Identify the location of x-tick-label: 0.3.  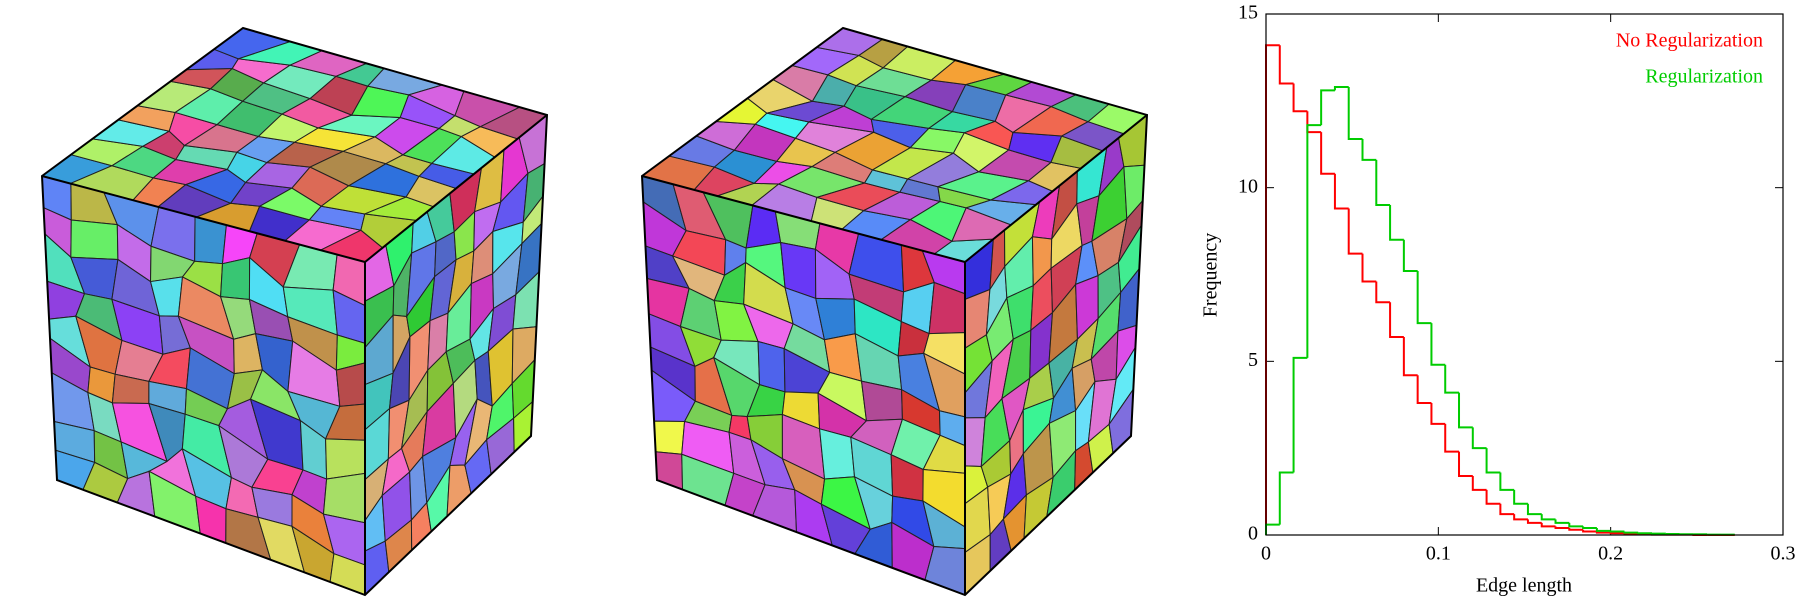
(1783, 554).